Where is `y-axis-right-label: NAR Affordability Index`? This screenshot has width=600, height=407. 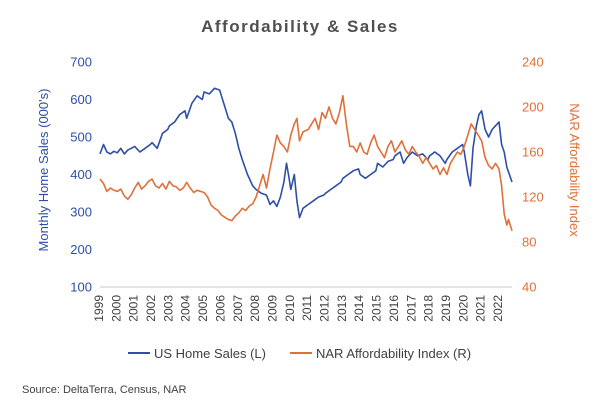
y-axis-right-label: NAR Affordability Index is located at coordinates (574, 170).